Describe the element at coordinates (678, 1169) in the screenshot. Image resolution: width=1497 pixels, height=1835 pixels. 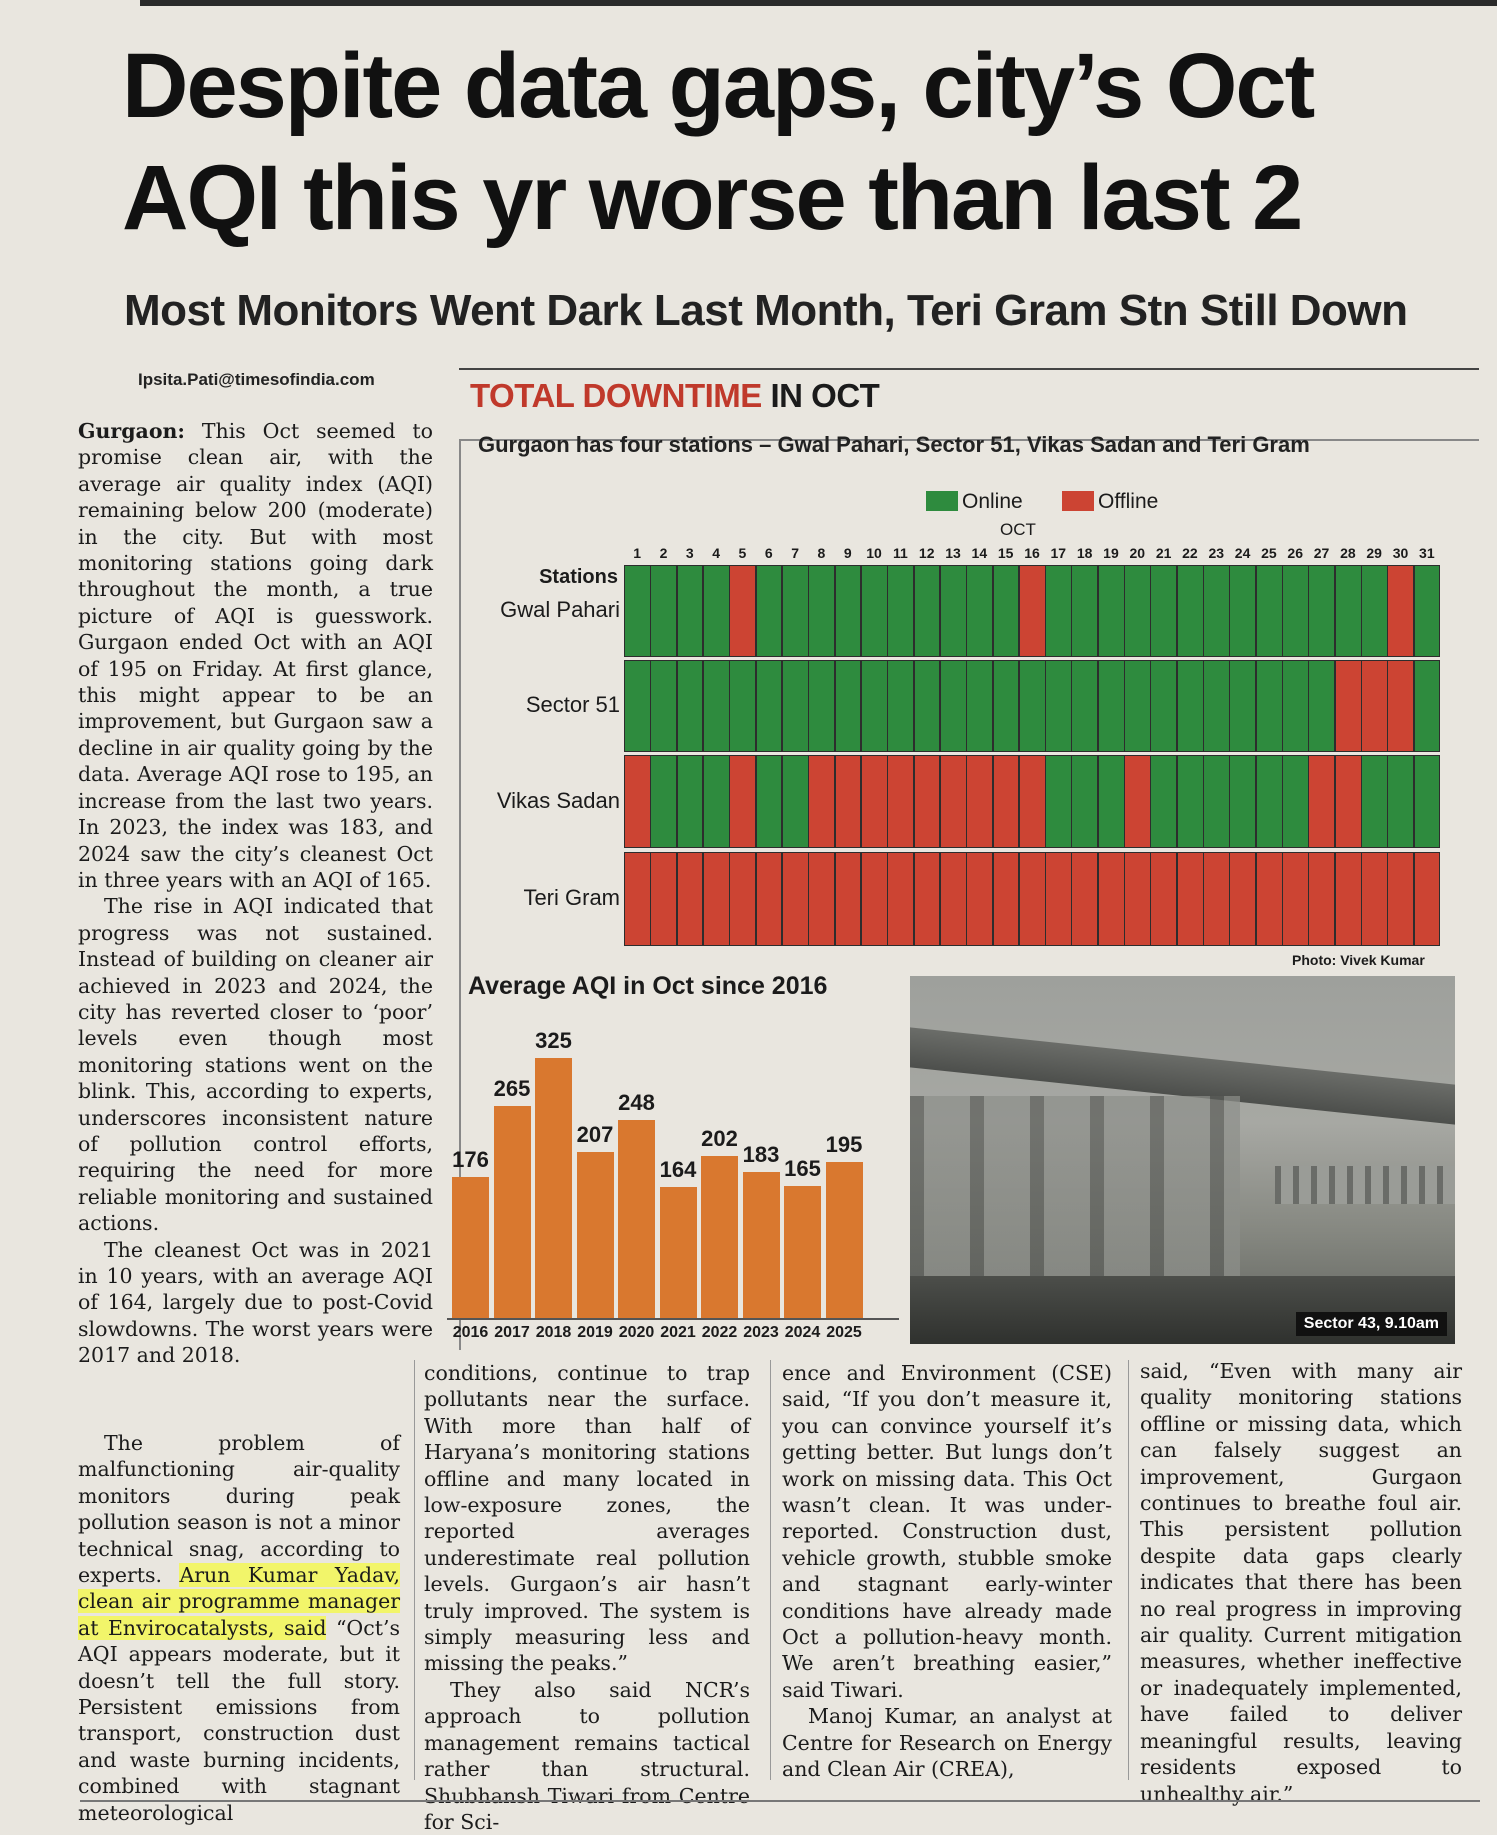
I see `aqi-value-label: 164` at that location.